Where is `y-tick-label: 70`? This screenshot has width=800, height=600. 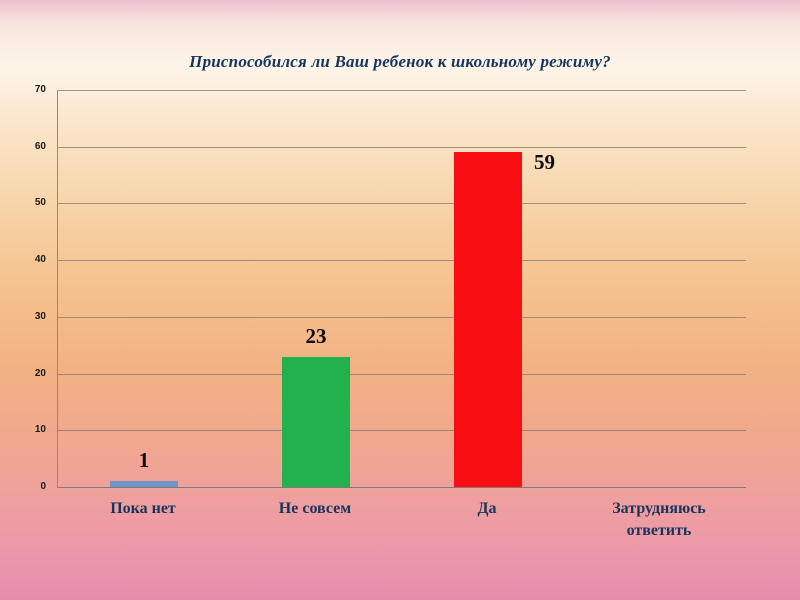 y-tick-label: 70 is located at coordinates (40, 89).